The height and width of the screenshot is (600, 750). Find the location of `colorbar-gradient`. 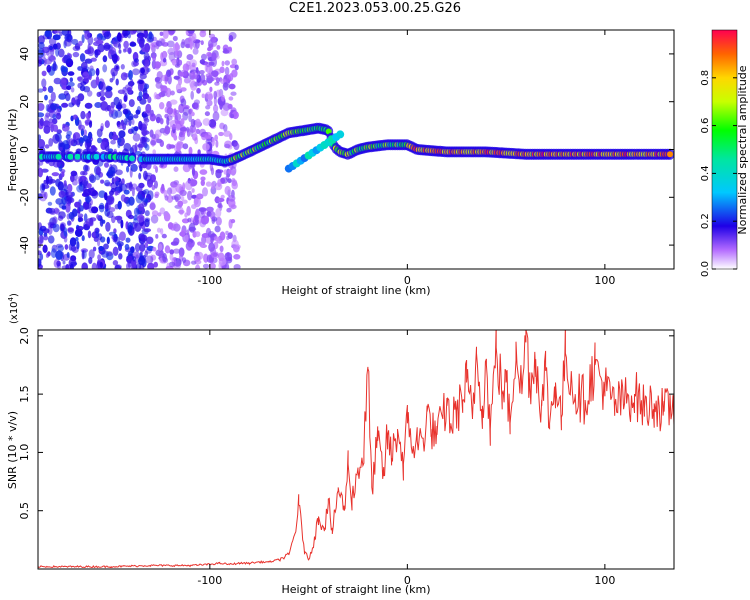

colorbar-gradient is located at coordinates (724, 149).